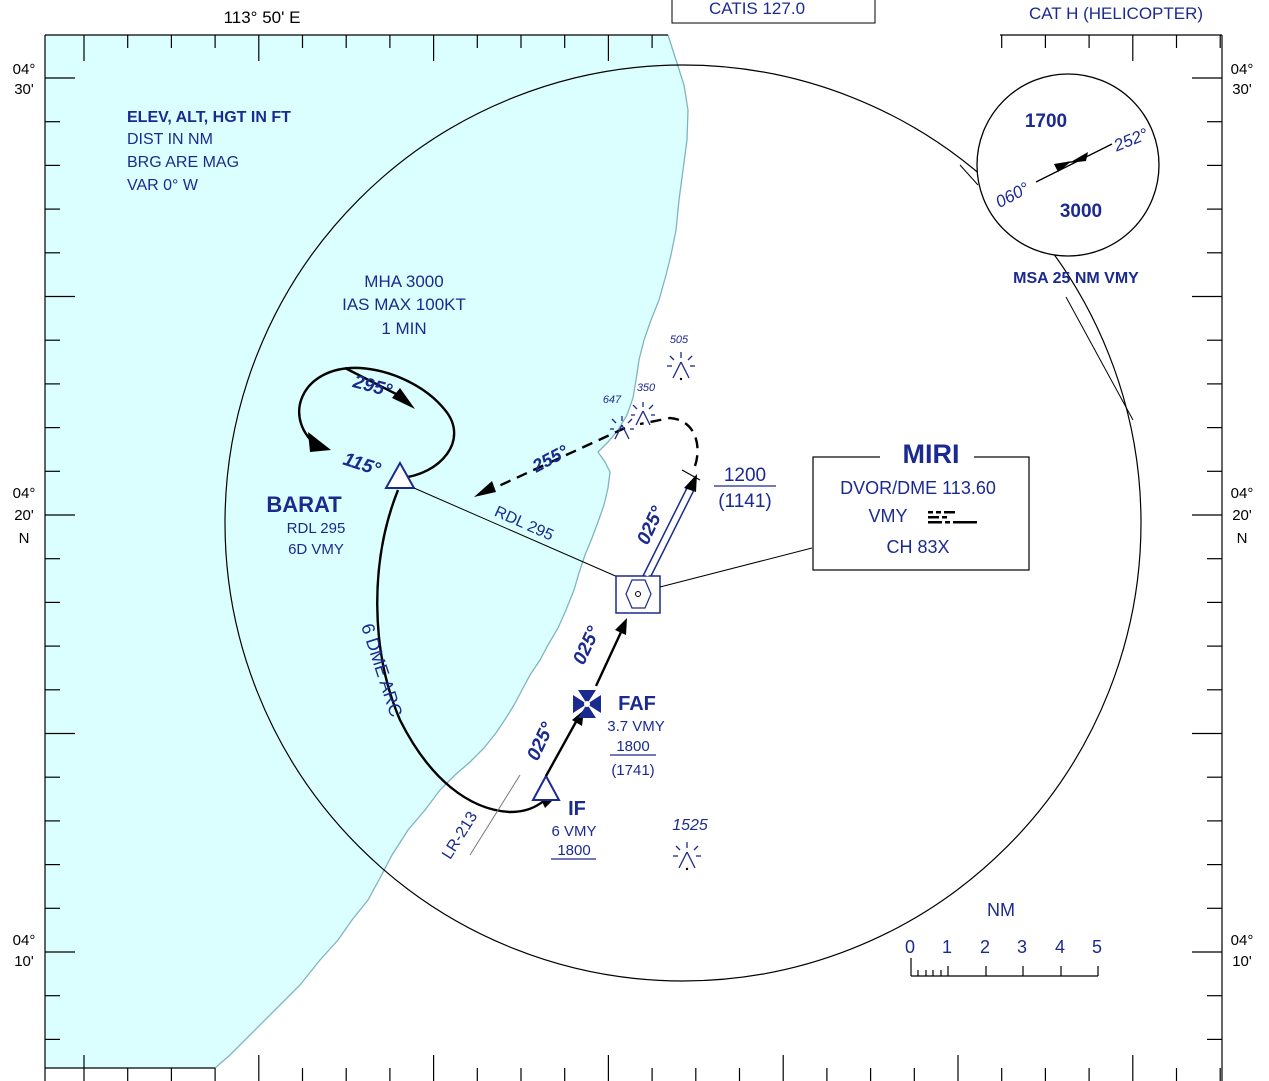 This screenshot has width=1269, height=1081. I want to click on scale-tick-label: 4, so click(1060, 947).